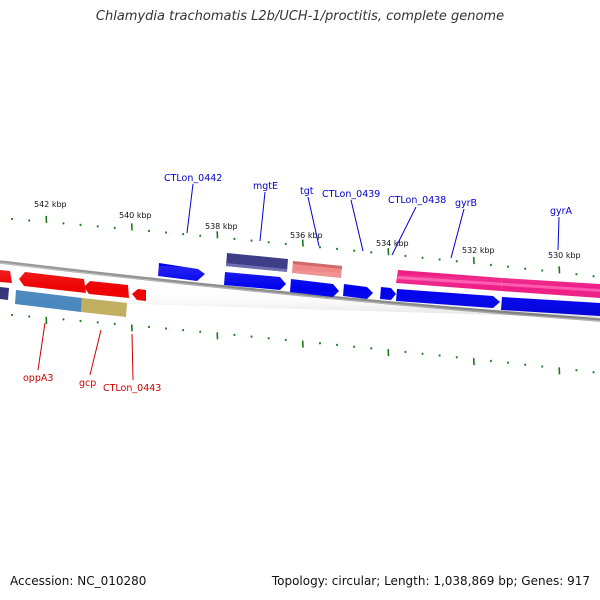 Image resolution: width=600 pixels, height=600 pixels. I want to click on gene-label-ctlon-0442: CTLon_0442, so click(193, 178).